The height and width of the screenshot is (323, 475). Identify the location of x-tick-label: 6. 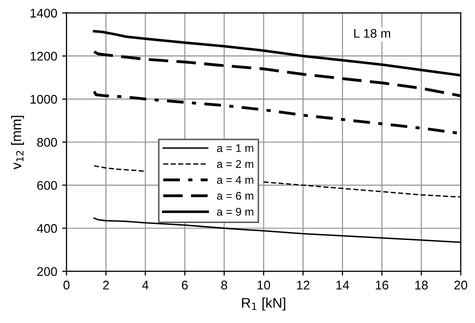
(185, 285).